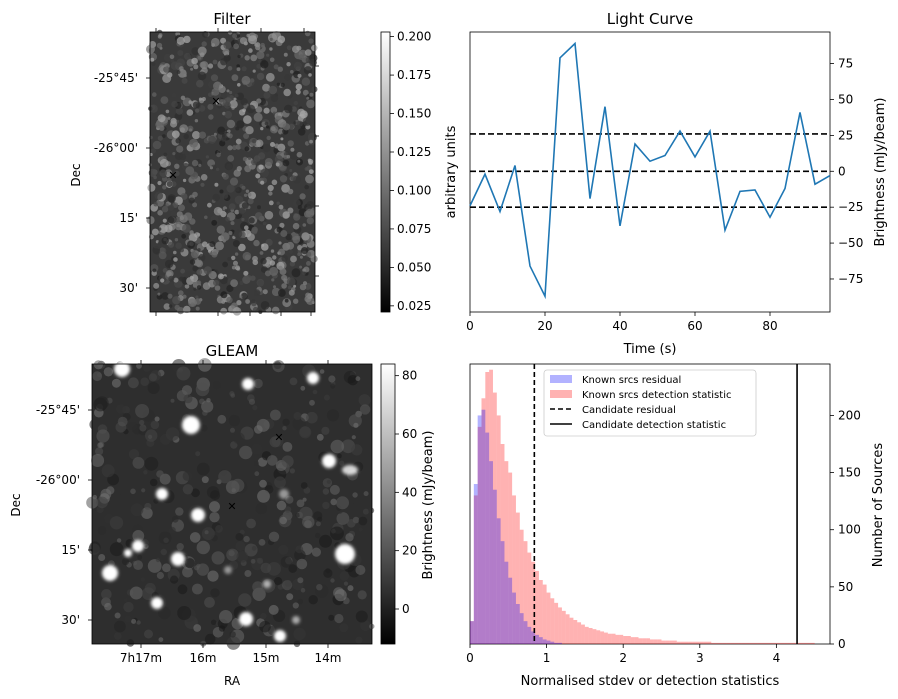 The width and height of the screenshot is (898, 699). Describe the element at coordinates (58, 480) in the screenshot. I see `gleam-dec-tick: -26°00'` at that location.